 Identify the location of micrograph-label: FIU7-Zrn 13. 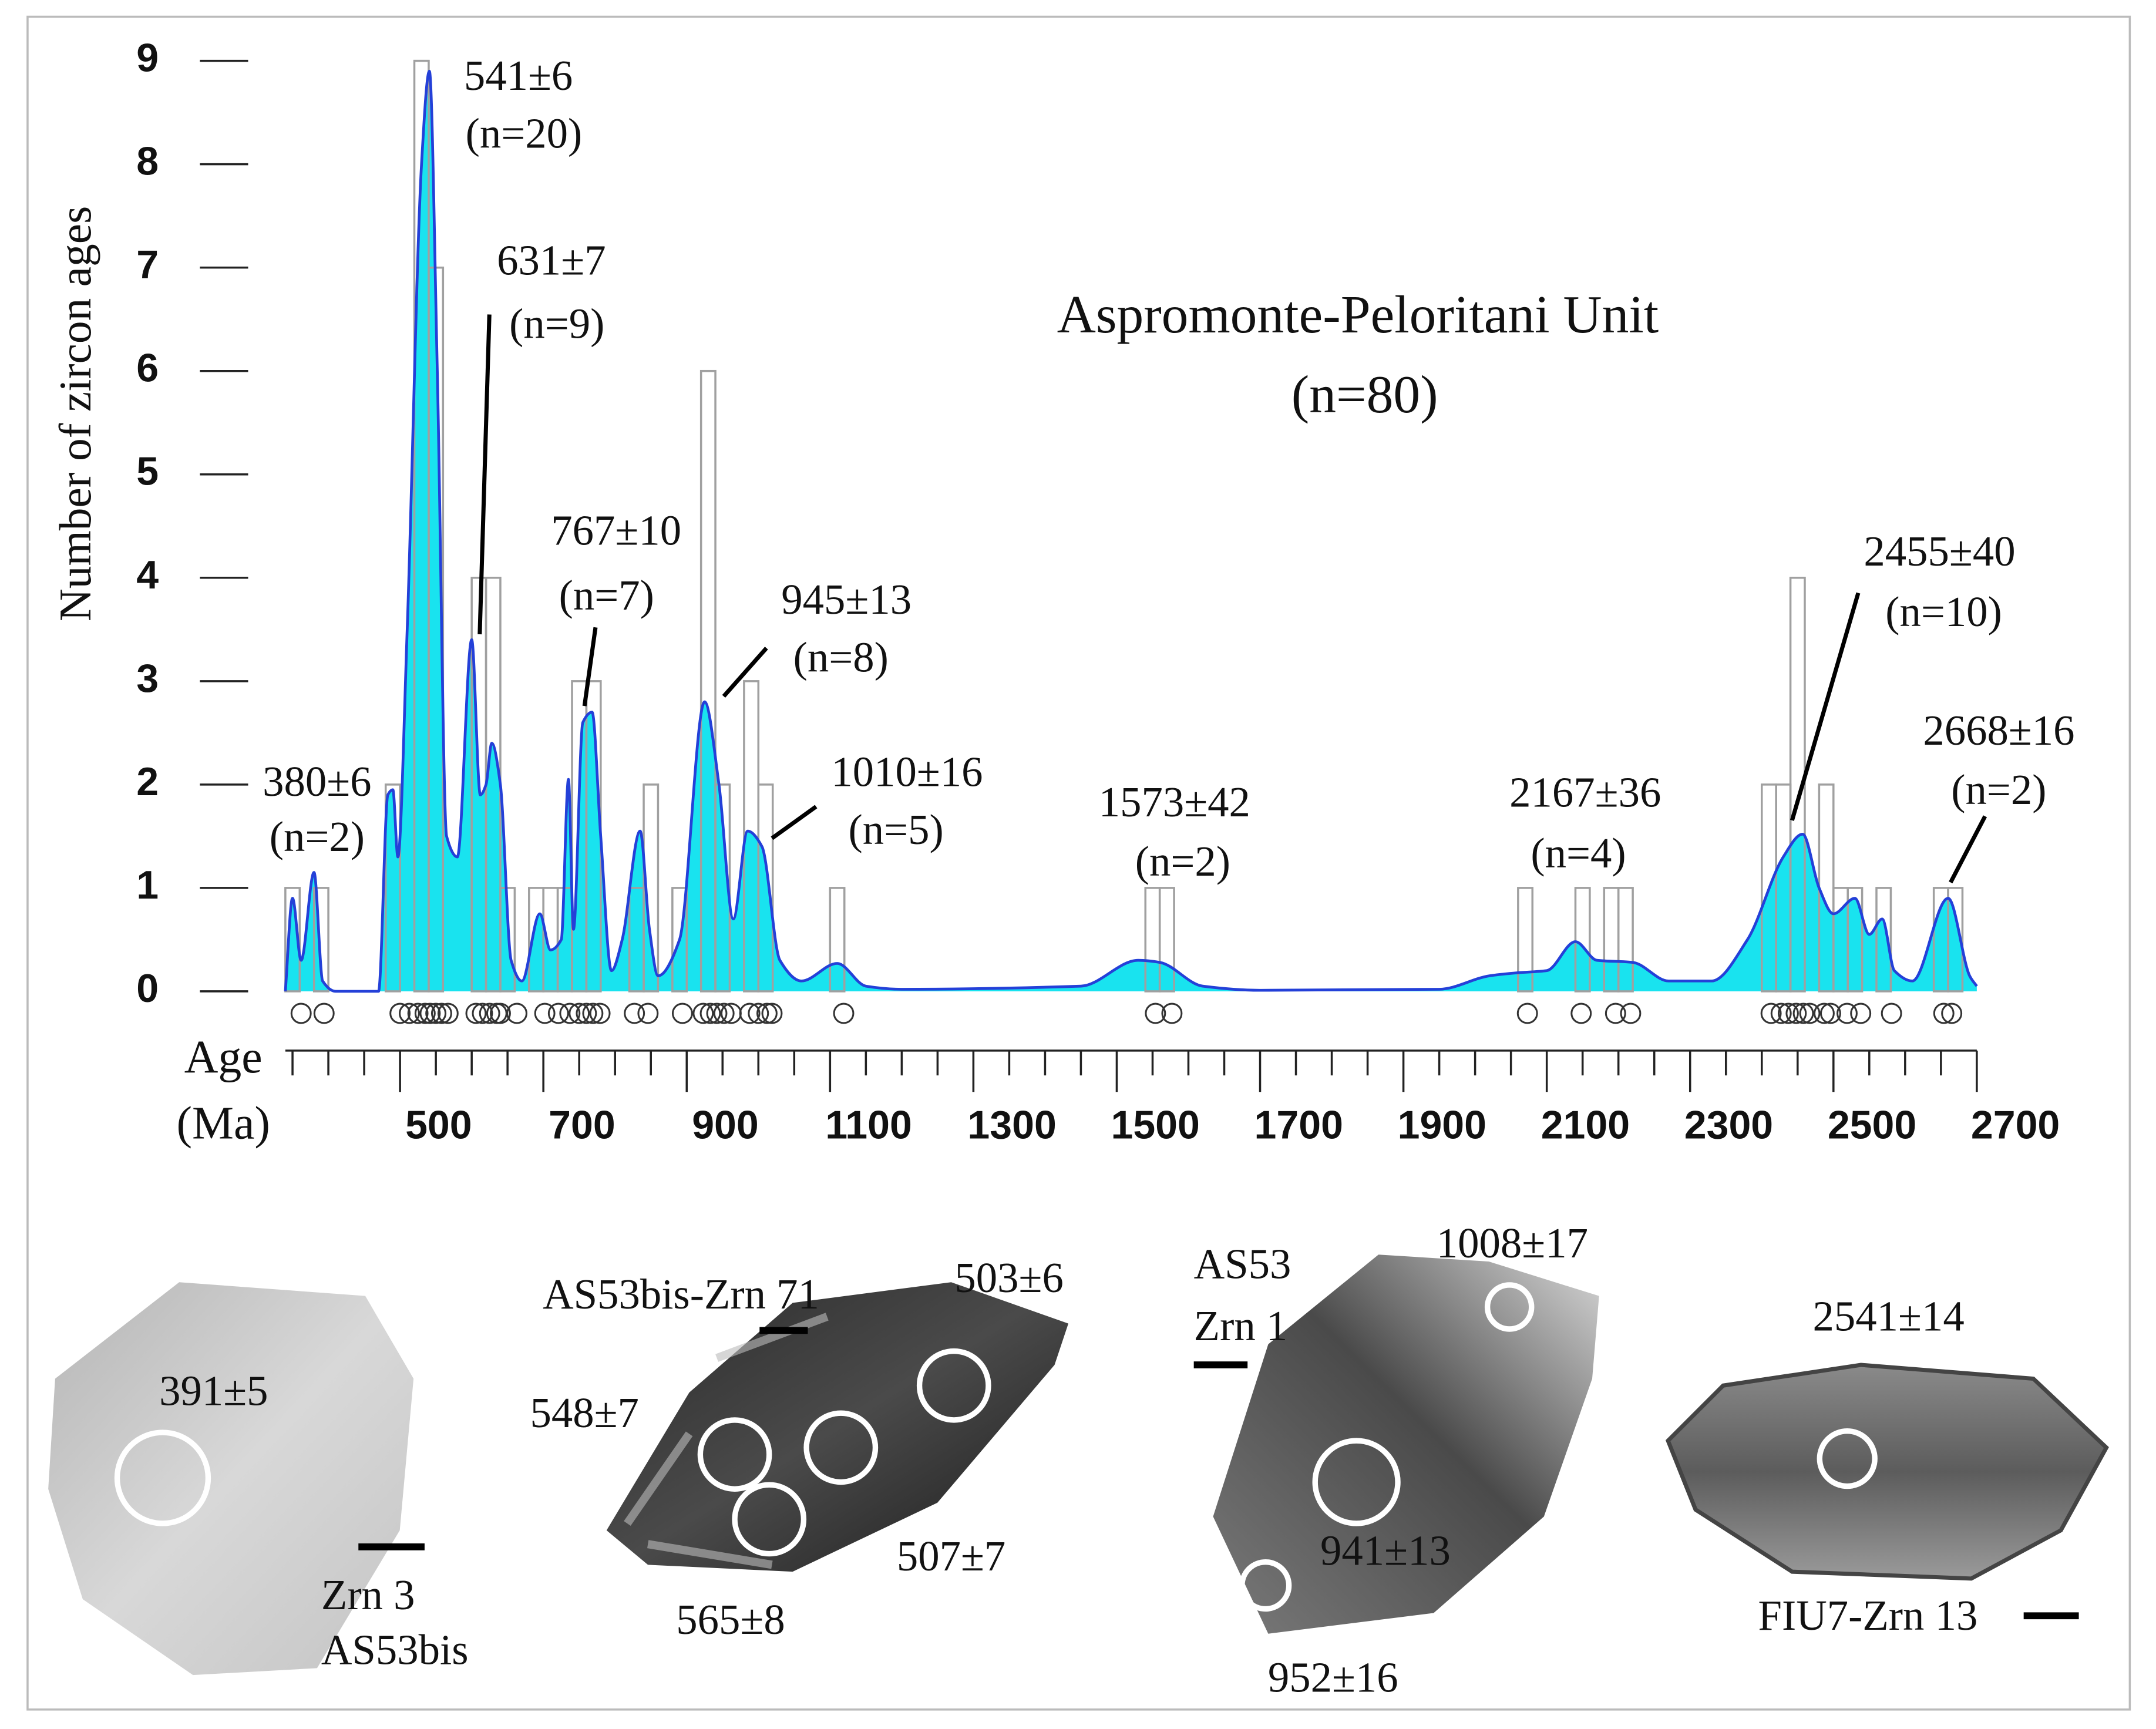
(1868, 1615).